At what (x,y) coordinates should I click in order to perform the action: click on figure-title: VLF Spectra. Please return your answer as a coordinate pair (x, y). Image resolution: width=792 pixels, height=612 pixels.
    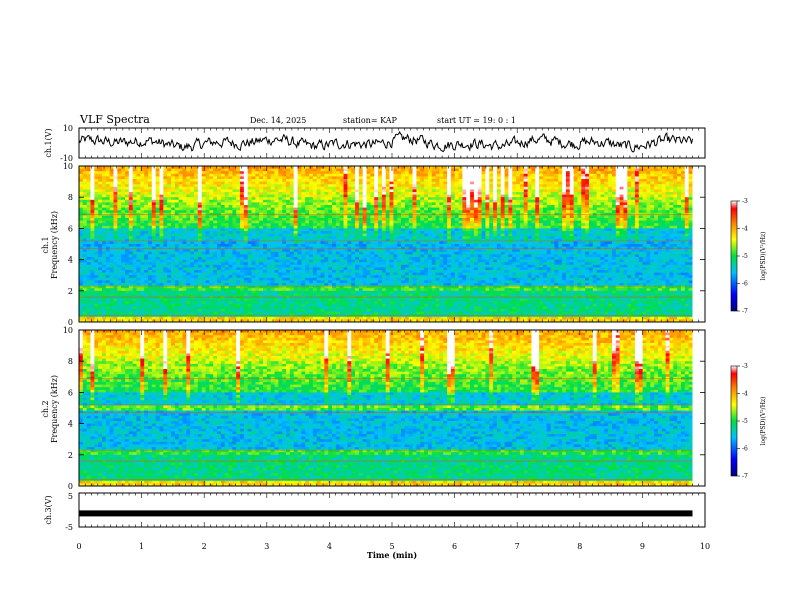
    Looking at the image, I should click on (114, 119).